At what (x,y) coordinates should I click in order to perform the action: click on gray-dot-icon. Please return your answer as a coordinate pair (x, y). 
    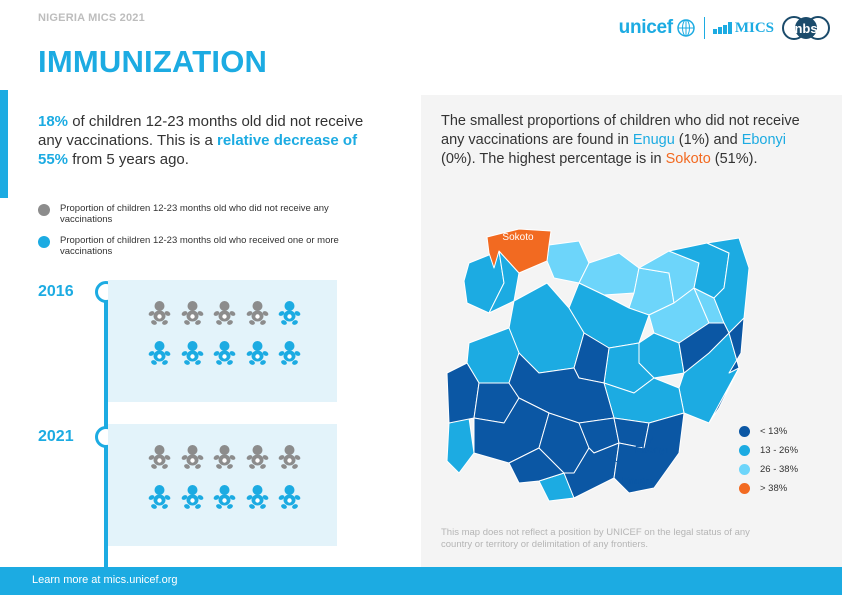
    Looking at the image, I should click on (44, 210).